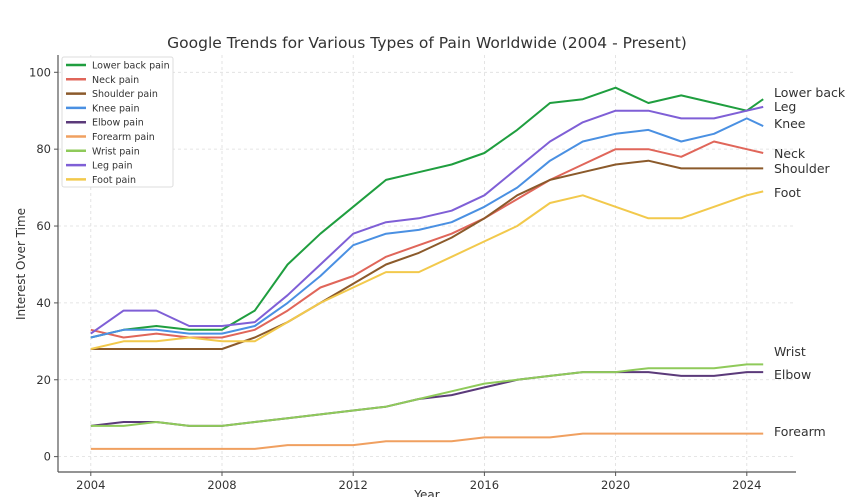 Image resolution: width=868 pixels, height=501 pixels. I want to click on end-label: Elbow, so click(792, 374).